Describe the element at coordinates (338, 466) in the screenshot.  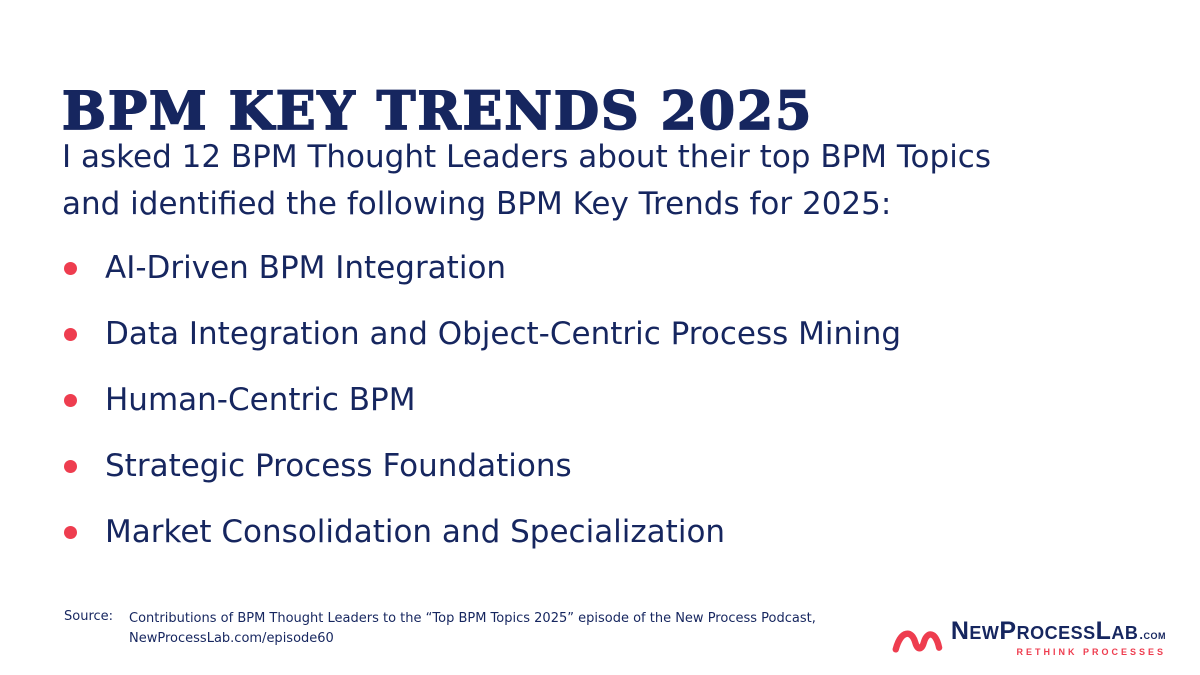
I see `bullet-label: Strategic Process Foundations` at that location.